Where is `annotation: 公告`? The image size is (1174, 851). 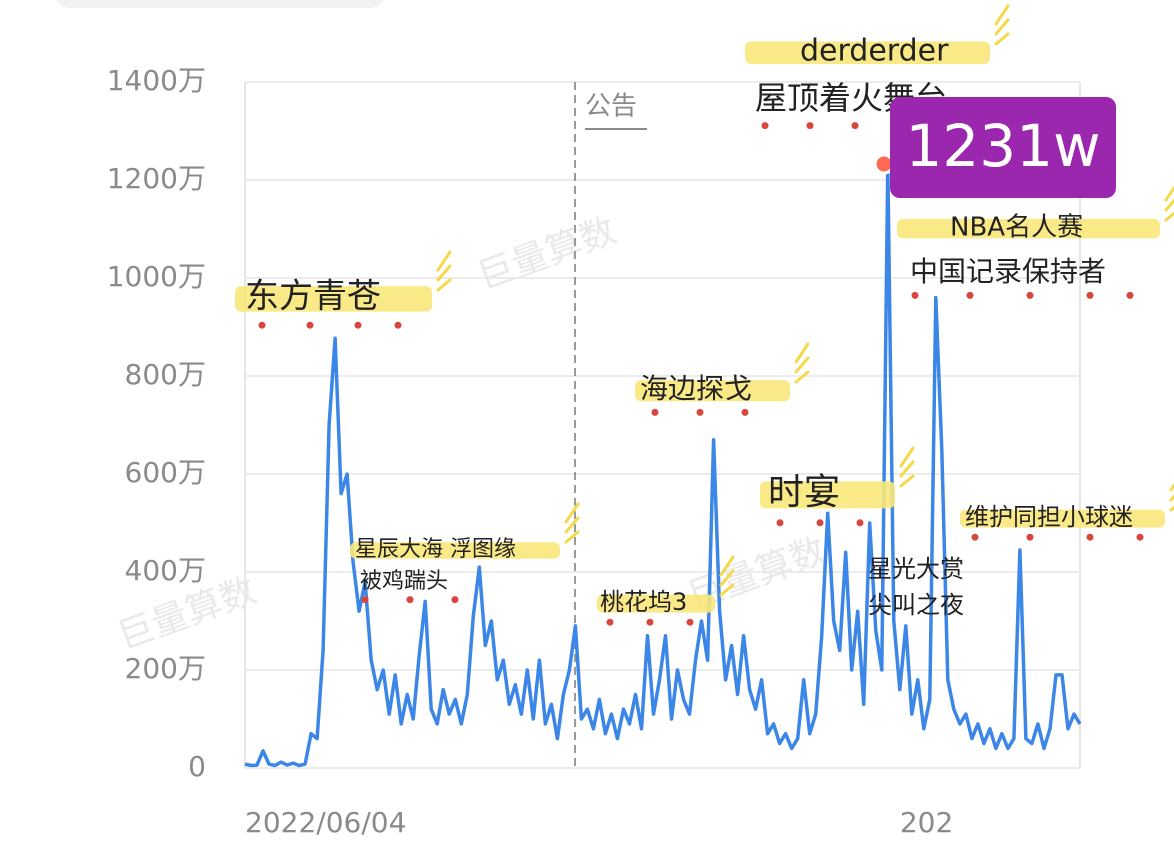
annotation: 公告 is located at coordinates (611, 107).